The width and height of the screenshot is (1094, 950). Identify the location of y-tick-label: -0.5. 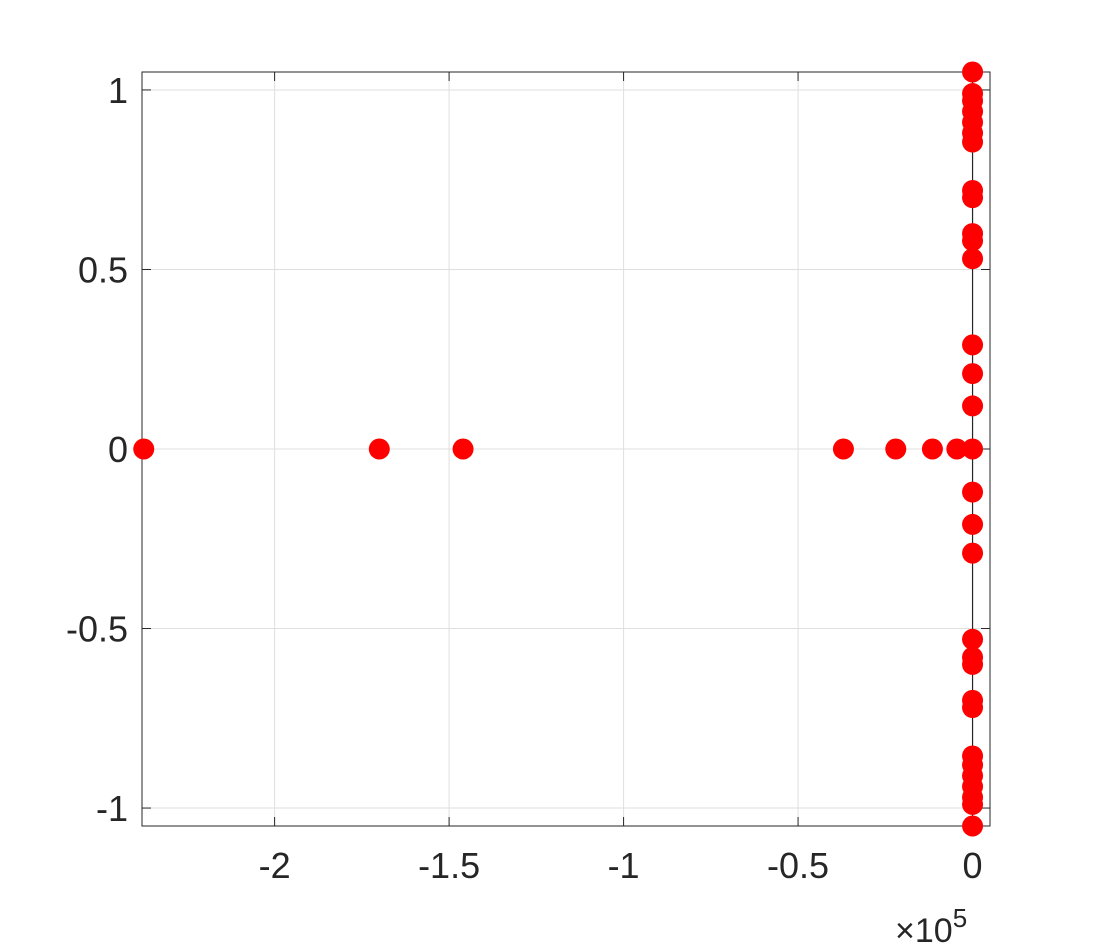
(97, 629).